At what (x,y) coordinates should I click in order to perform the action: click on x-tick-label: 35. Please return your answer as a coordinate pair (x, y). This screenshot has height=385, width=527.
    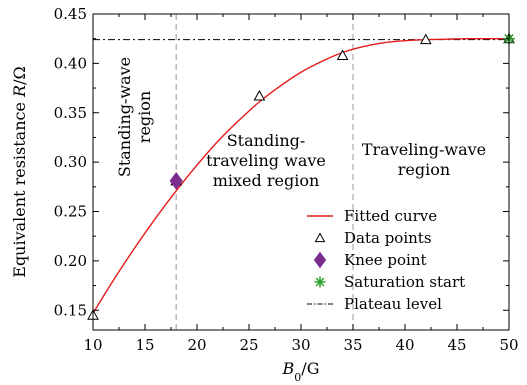
    Looking at the image, I should click on (352, 345).